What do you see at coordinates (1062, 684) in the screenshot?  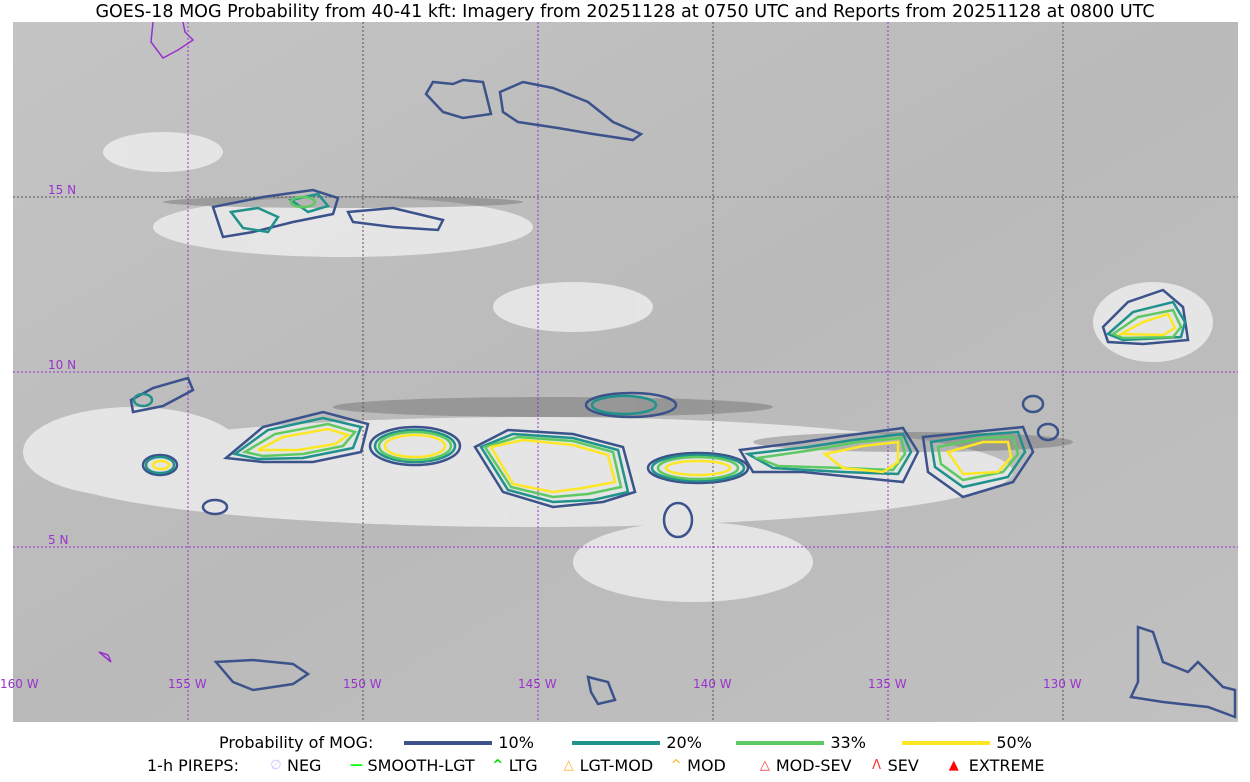 I see `lon-label-130w: 130 W` at bounding box center [1062, 684].